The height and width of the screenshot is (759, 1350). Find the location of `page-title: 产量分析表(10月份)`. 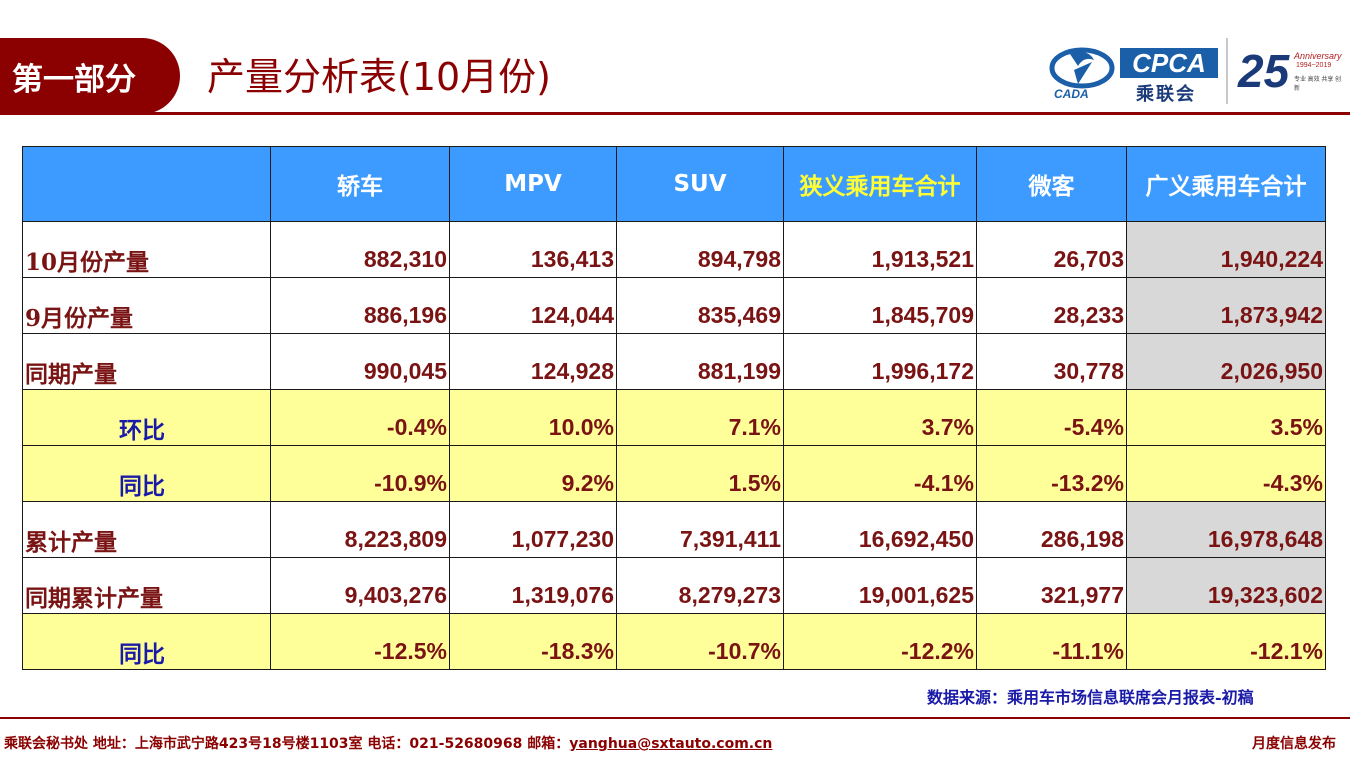

page-title: 产量分析表(10月份) is located at coordinates (379, 77).